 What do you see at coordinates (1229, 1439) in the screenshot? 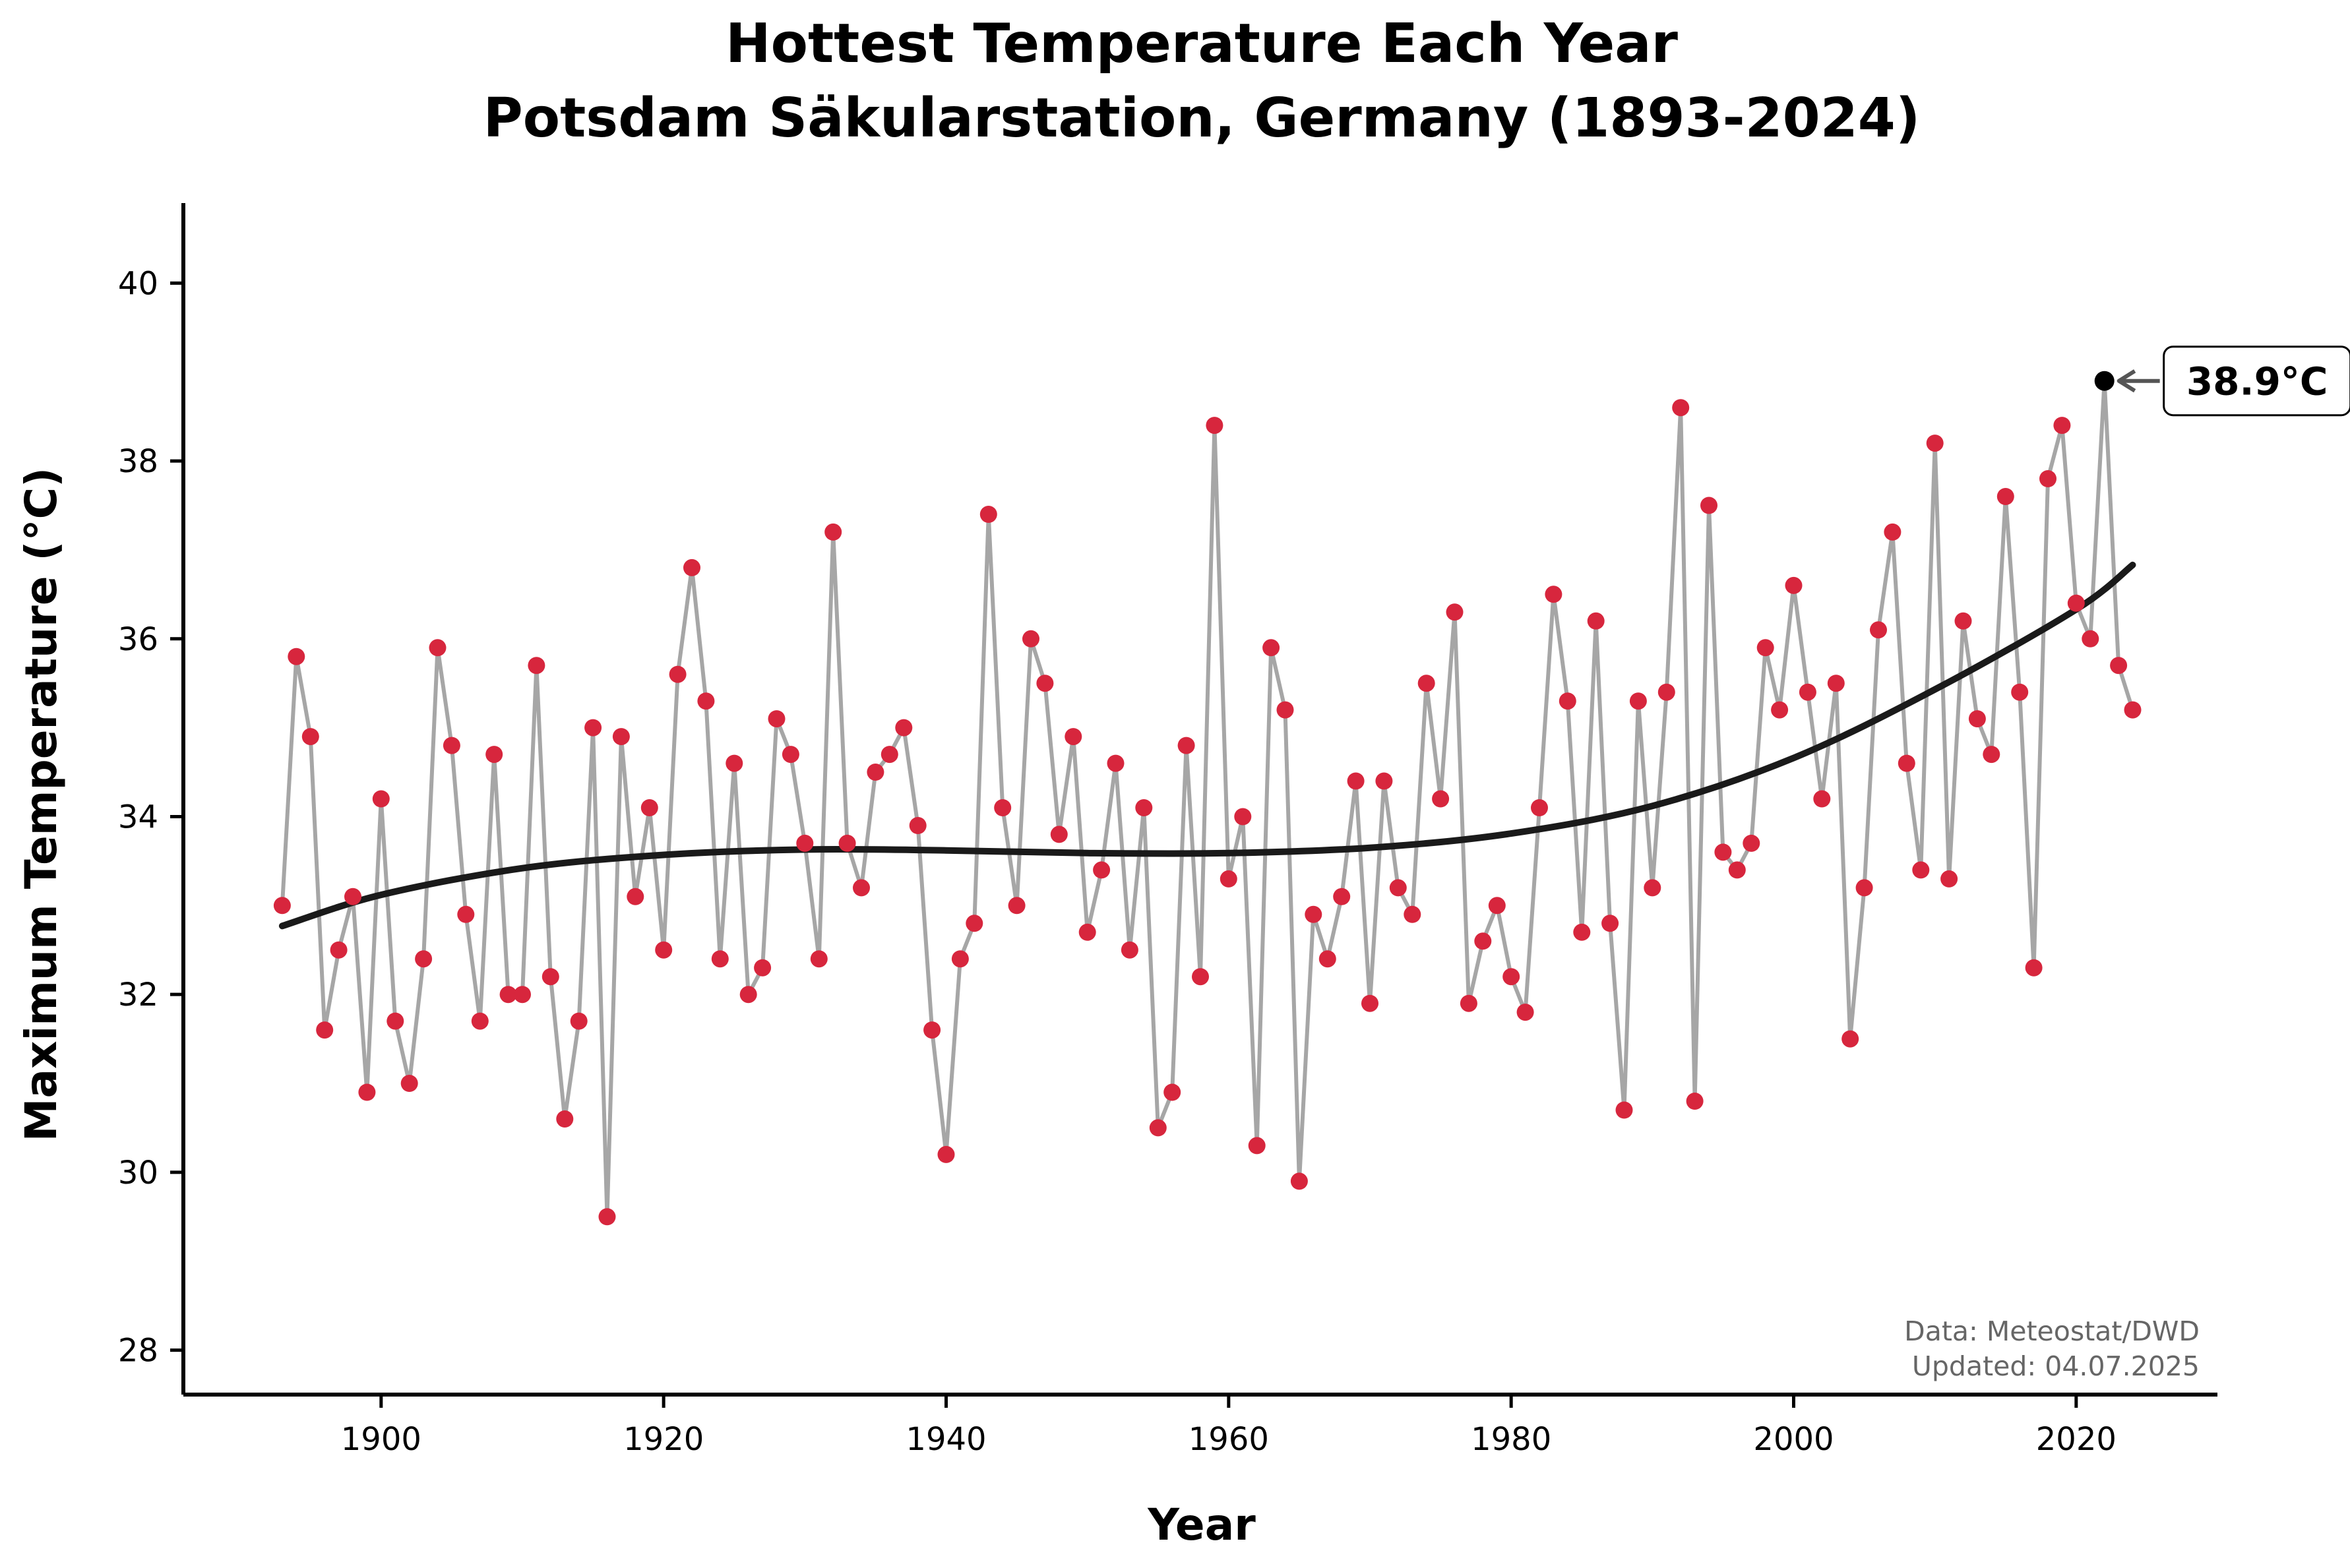
I see `x-tick-label: 1960` at bounding box center [1229, 1439].